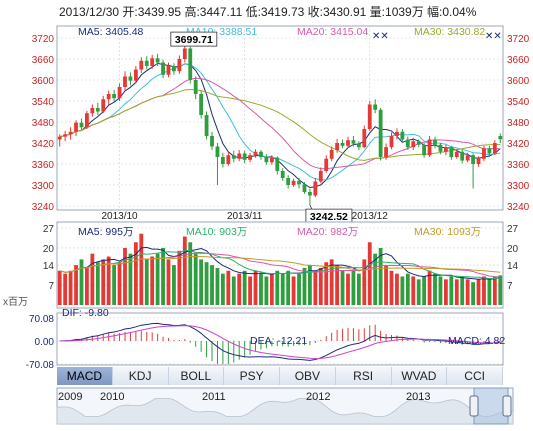 The width and height of the screenshot is (533, 431). Describe the element at coordinates (474, 406) in the screenshot. I see `navigator-left-handle` at that location.